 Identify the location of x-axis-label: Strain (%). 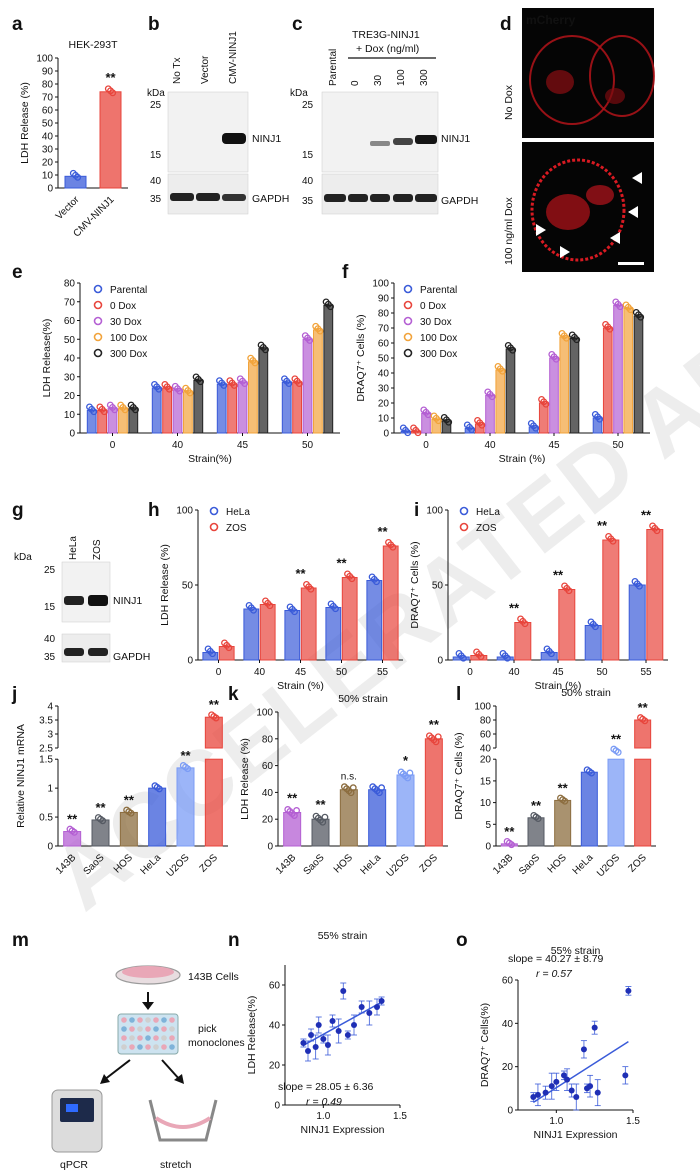
(558, 686).